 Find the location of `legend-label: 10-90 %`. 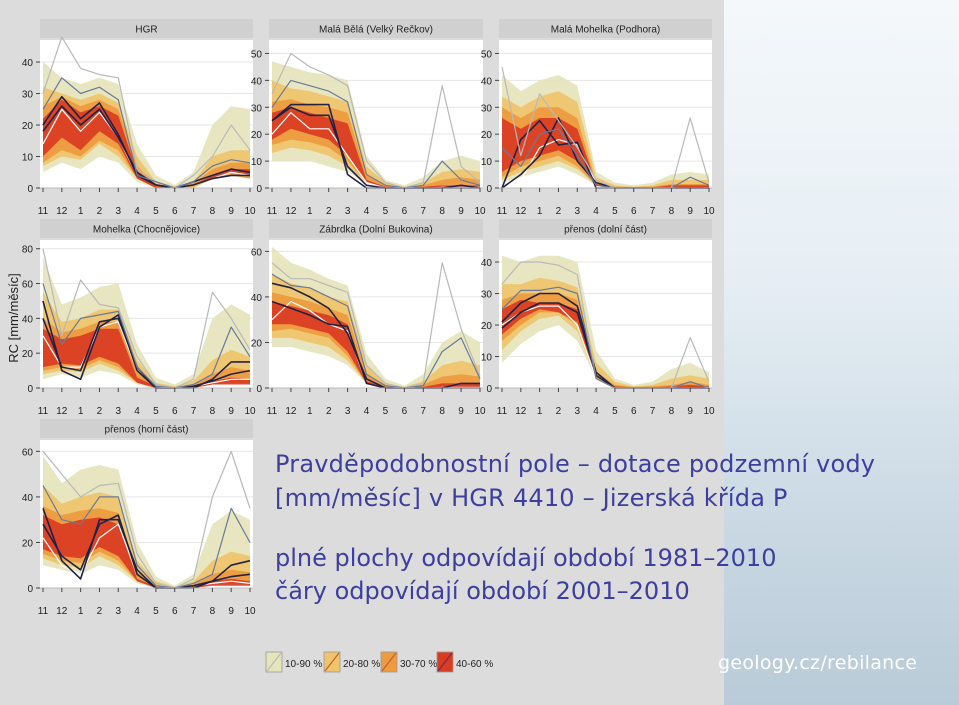

legend-label: 10-90 % is located at coordinates (303, 664).